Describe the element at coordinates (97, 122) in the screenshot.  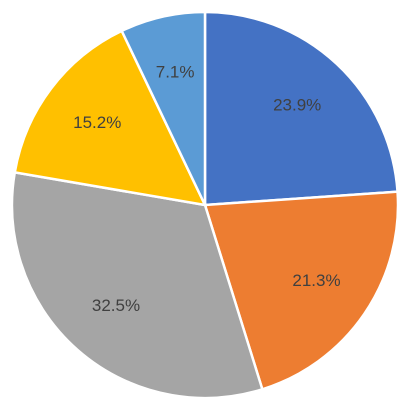
I see `data-label: 15.2%` at that location.